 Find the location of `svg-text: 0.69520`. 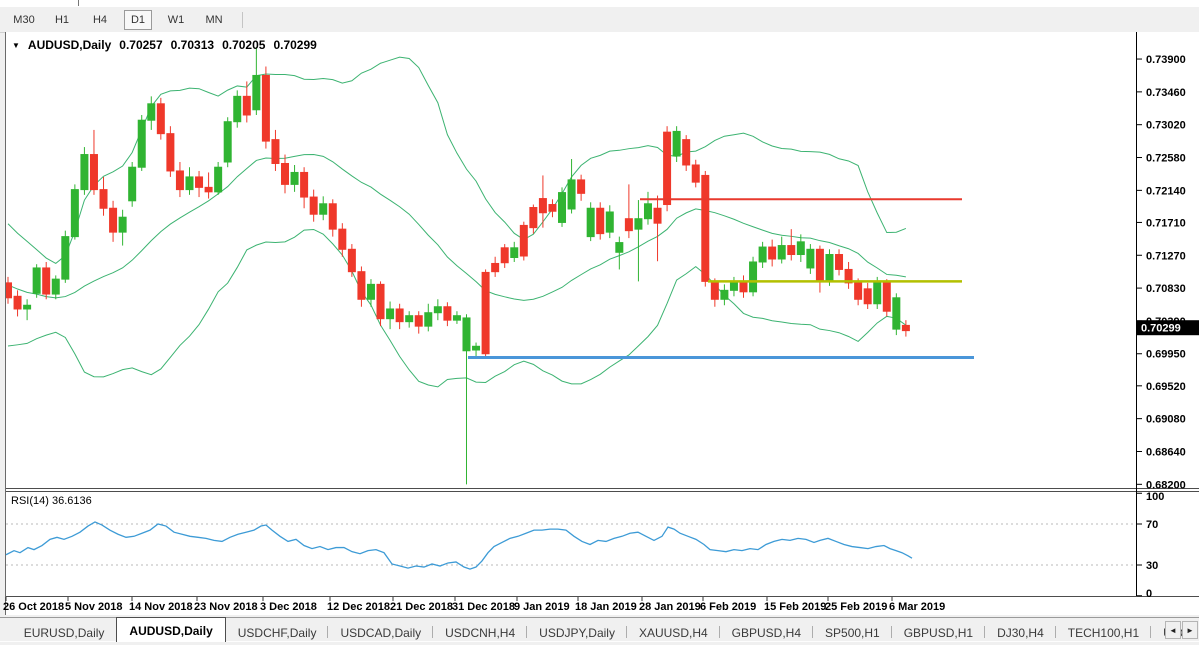

svg-text: 0.69520 is located at coordinates (1166, 387).